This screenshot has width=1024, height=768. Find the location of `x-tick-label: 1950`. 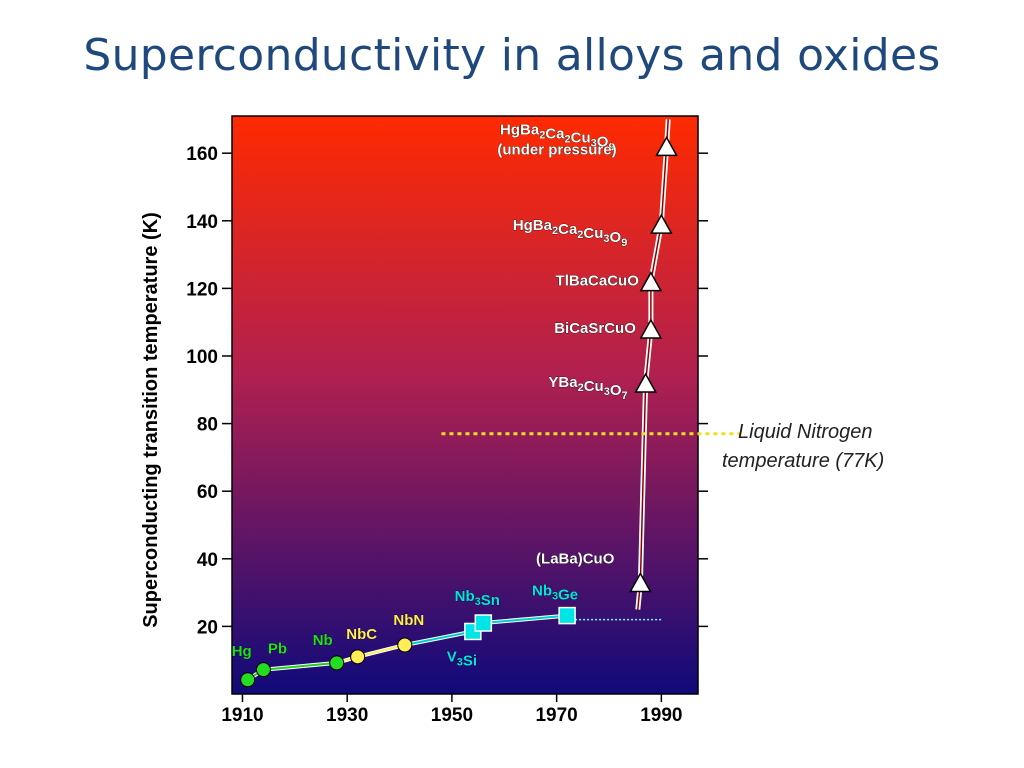

x-tick-label: 1950 is located at coordinates (452, 715).